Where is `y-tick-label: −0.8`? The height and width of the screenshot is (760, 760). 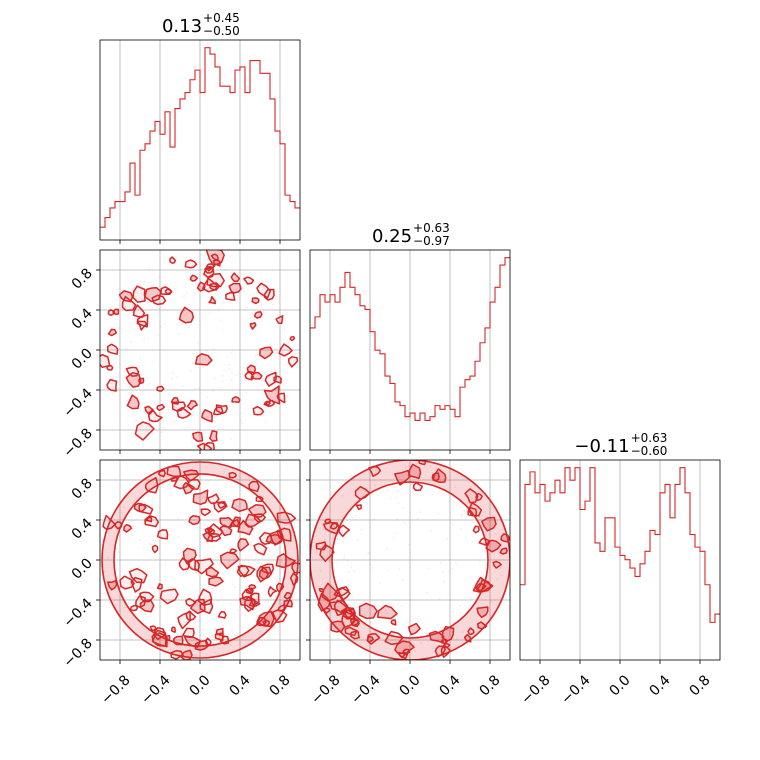
y-tick-label: −0.8 is located at coordinates (77, 653).